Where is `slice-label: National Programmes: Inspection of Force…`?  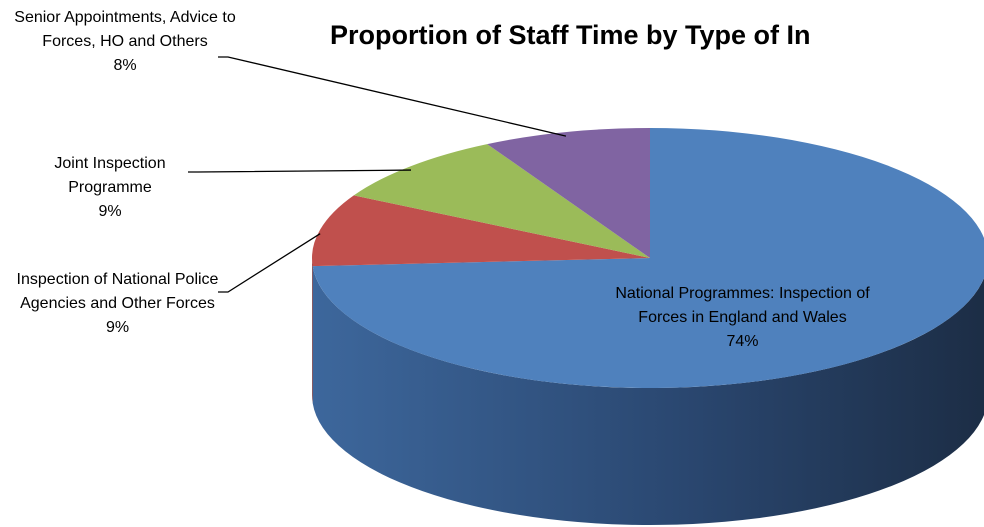 slice-label: National Programmes: Inspection of Force… is located at coordinates (742, 318).